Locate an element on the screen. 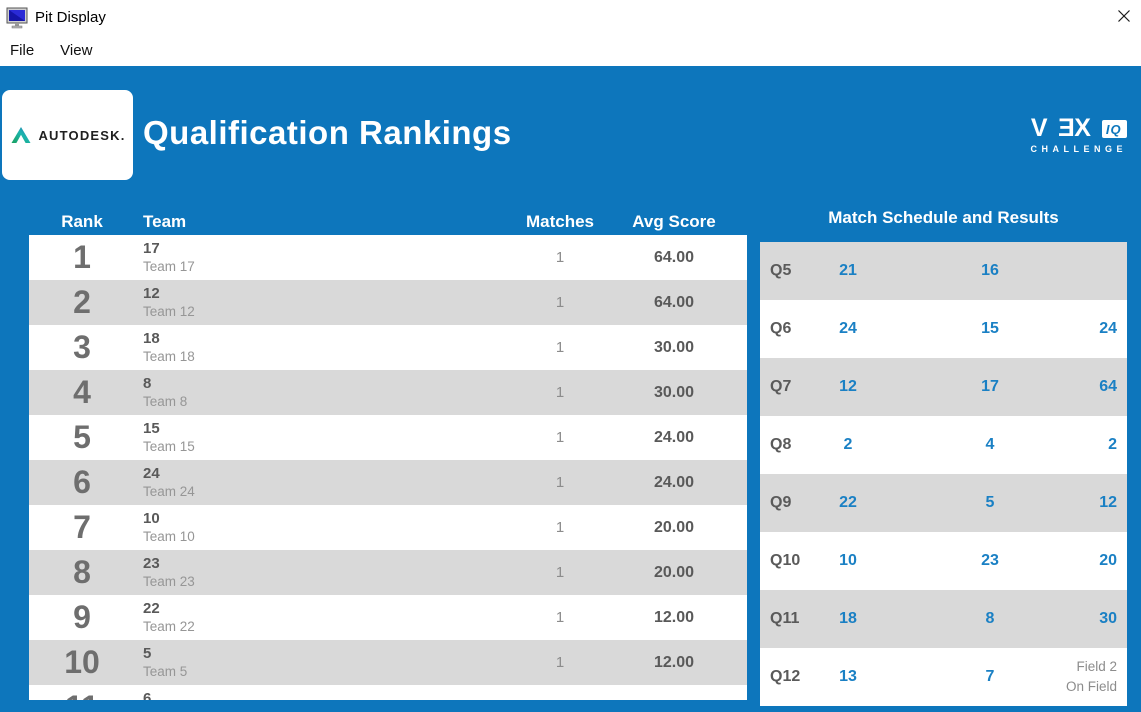  match-row: Q6 24 15 24 is located at coordinates (943, 329).